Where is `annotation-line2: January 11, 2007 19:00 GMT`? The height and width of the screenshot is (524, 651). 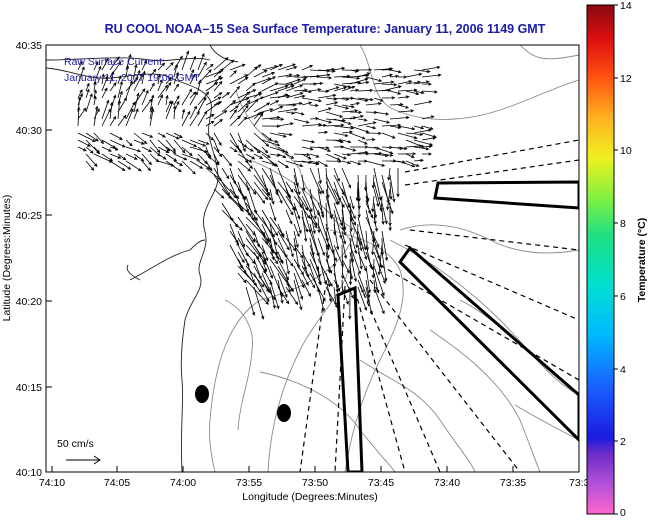
annotation-line2: January 11, 2007 19:00 GMT is located at coordinates (132, 78).